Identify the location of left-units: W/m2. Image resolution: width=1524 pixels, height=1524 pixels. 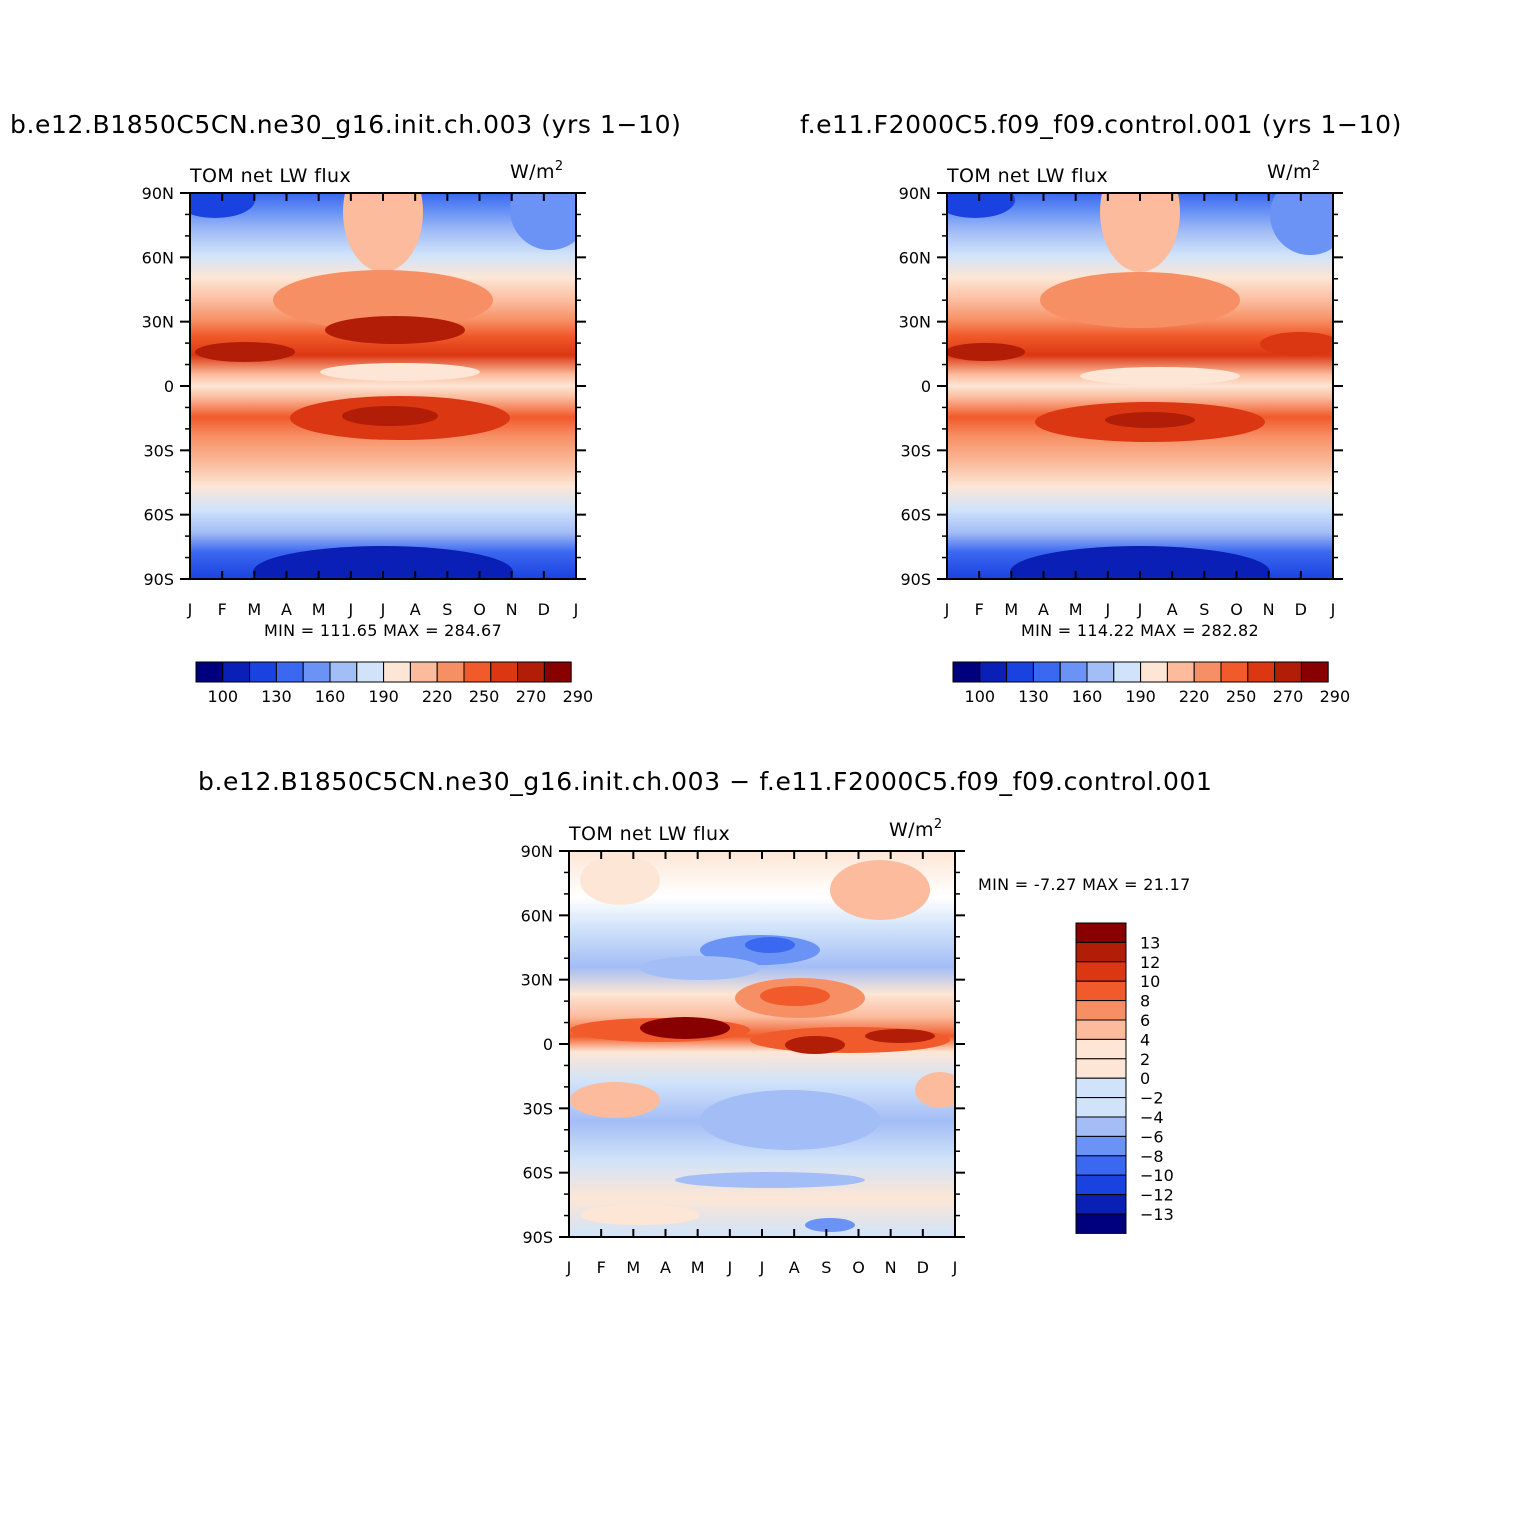
(537, 171).